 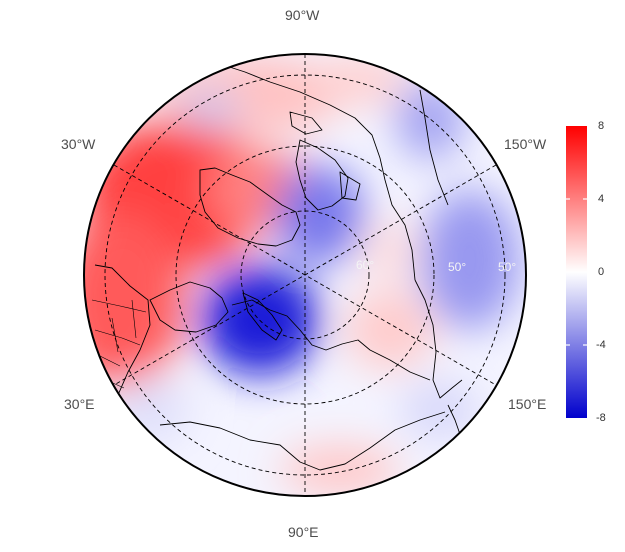 I want to click on siberia-coast, so click(x=331, y=340).